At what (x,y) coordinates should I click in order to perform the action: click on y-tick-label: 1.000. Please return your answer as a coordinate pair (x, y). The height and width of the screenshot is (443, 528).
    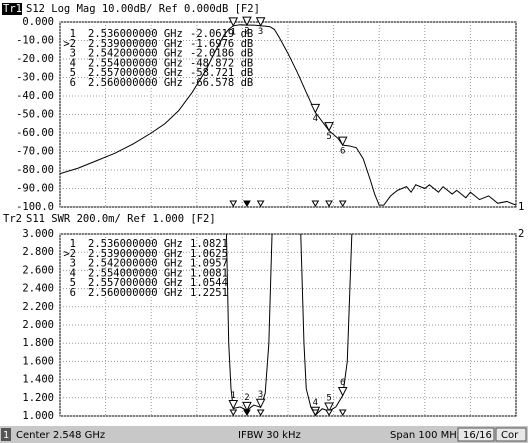
    Looking at the image, I should click on (38, 416).